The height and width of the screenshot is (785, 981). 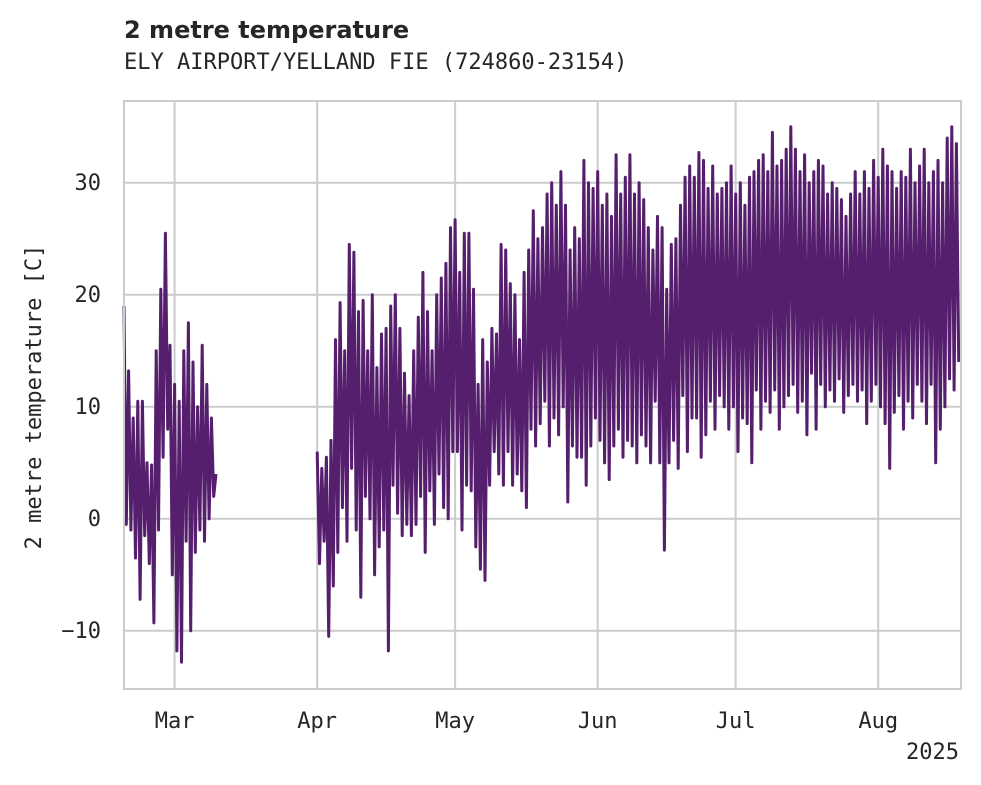 What do you see at coordinates (88, 295) in the screenshot?
I see `y-tick-label: 20` at bounding box center [88, 295].